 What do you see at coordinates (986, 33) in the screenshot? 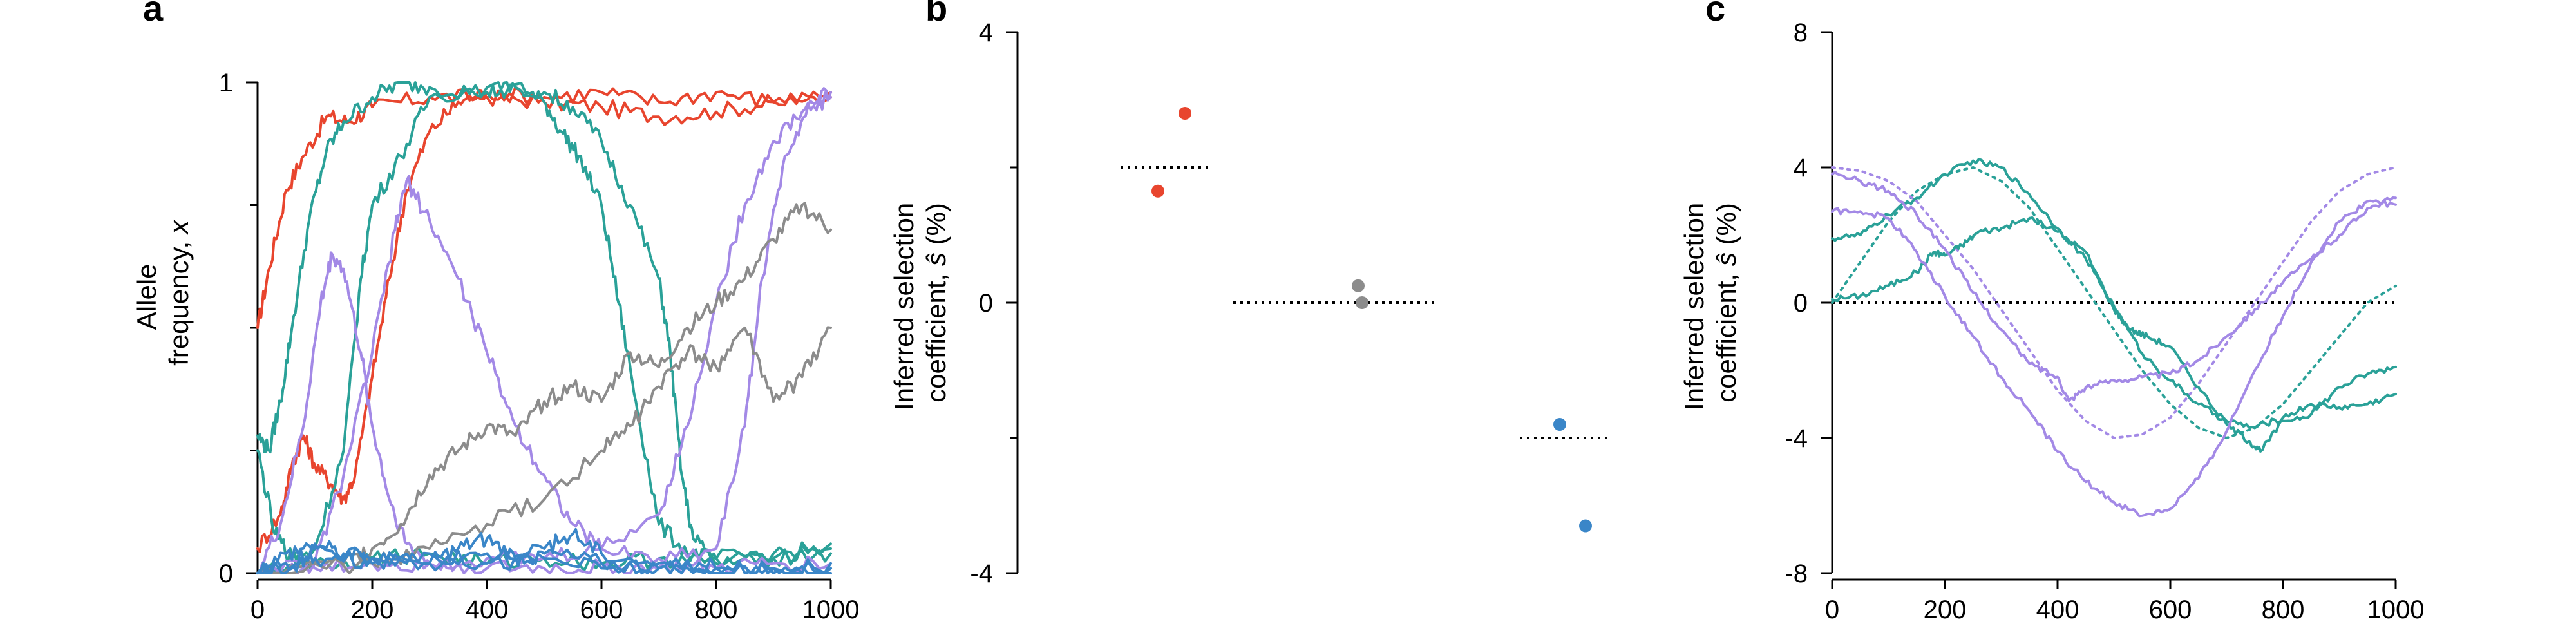
I see `panel-b-y-tick-label: 4` at bounding box center [986, 33].